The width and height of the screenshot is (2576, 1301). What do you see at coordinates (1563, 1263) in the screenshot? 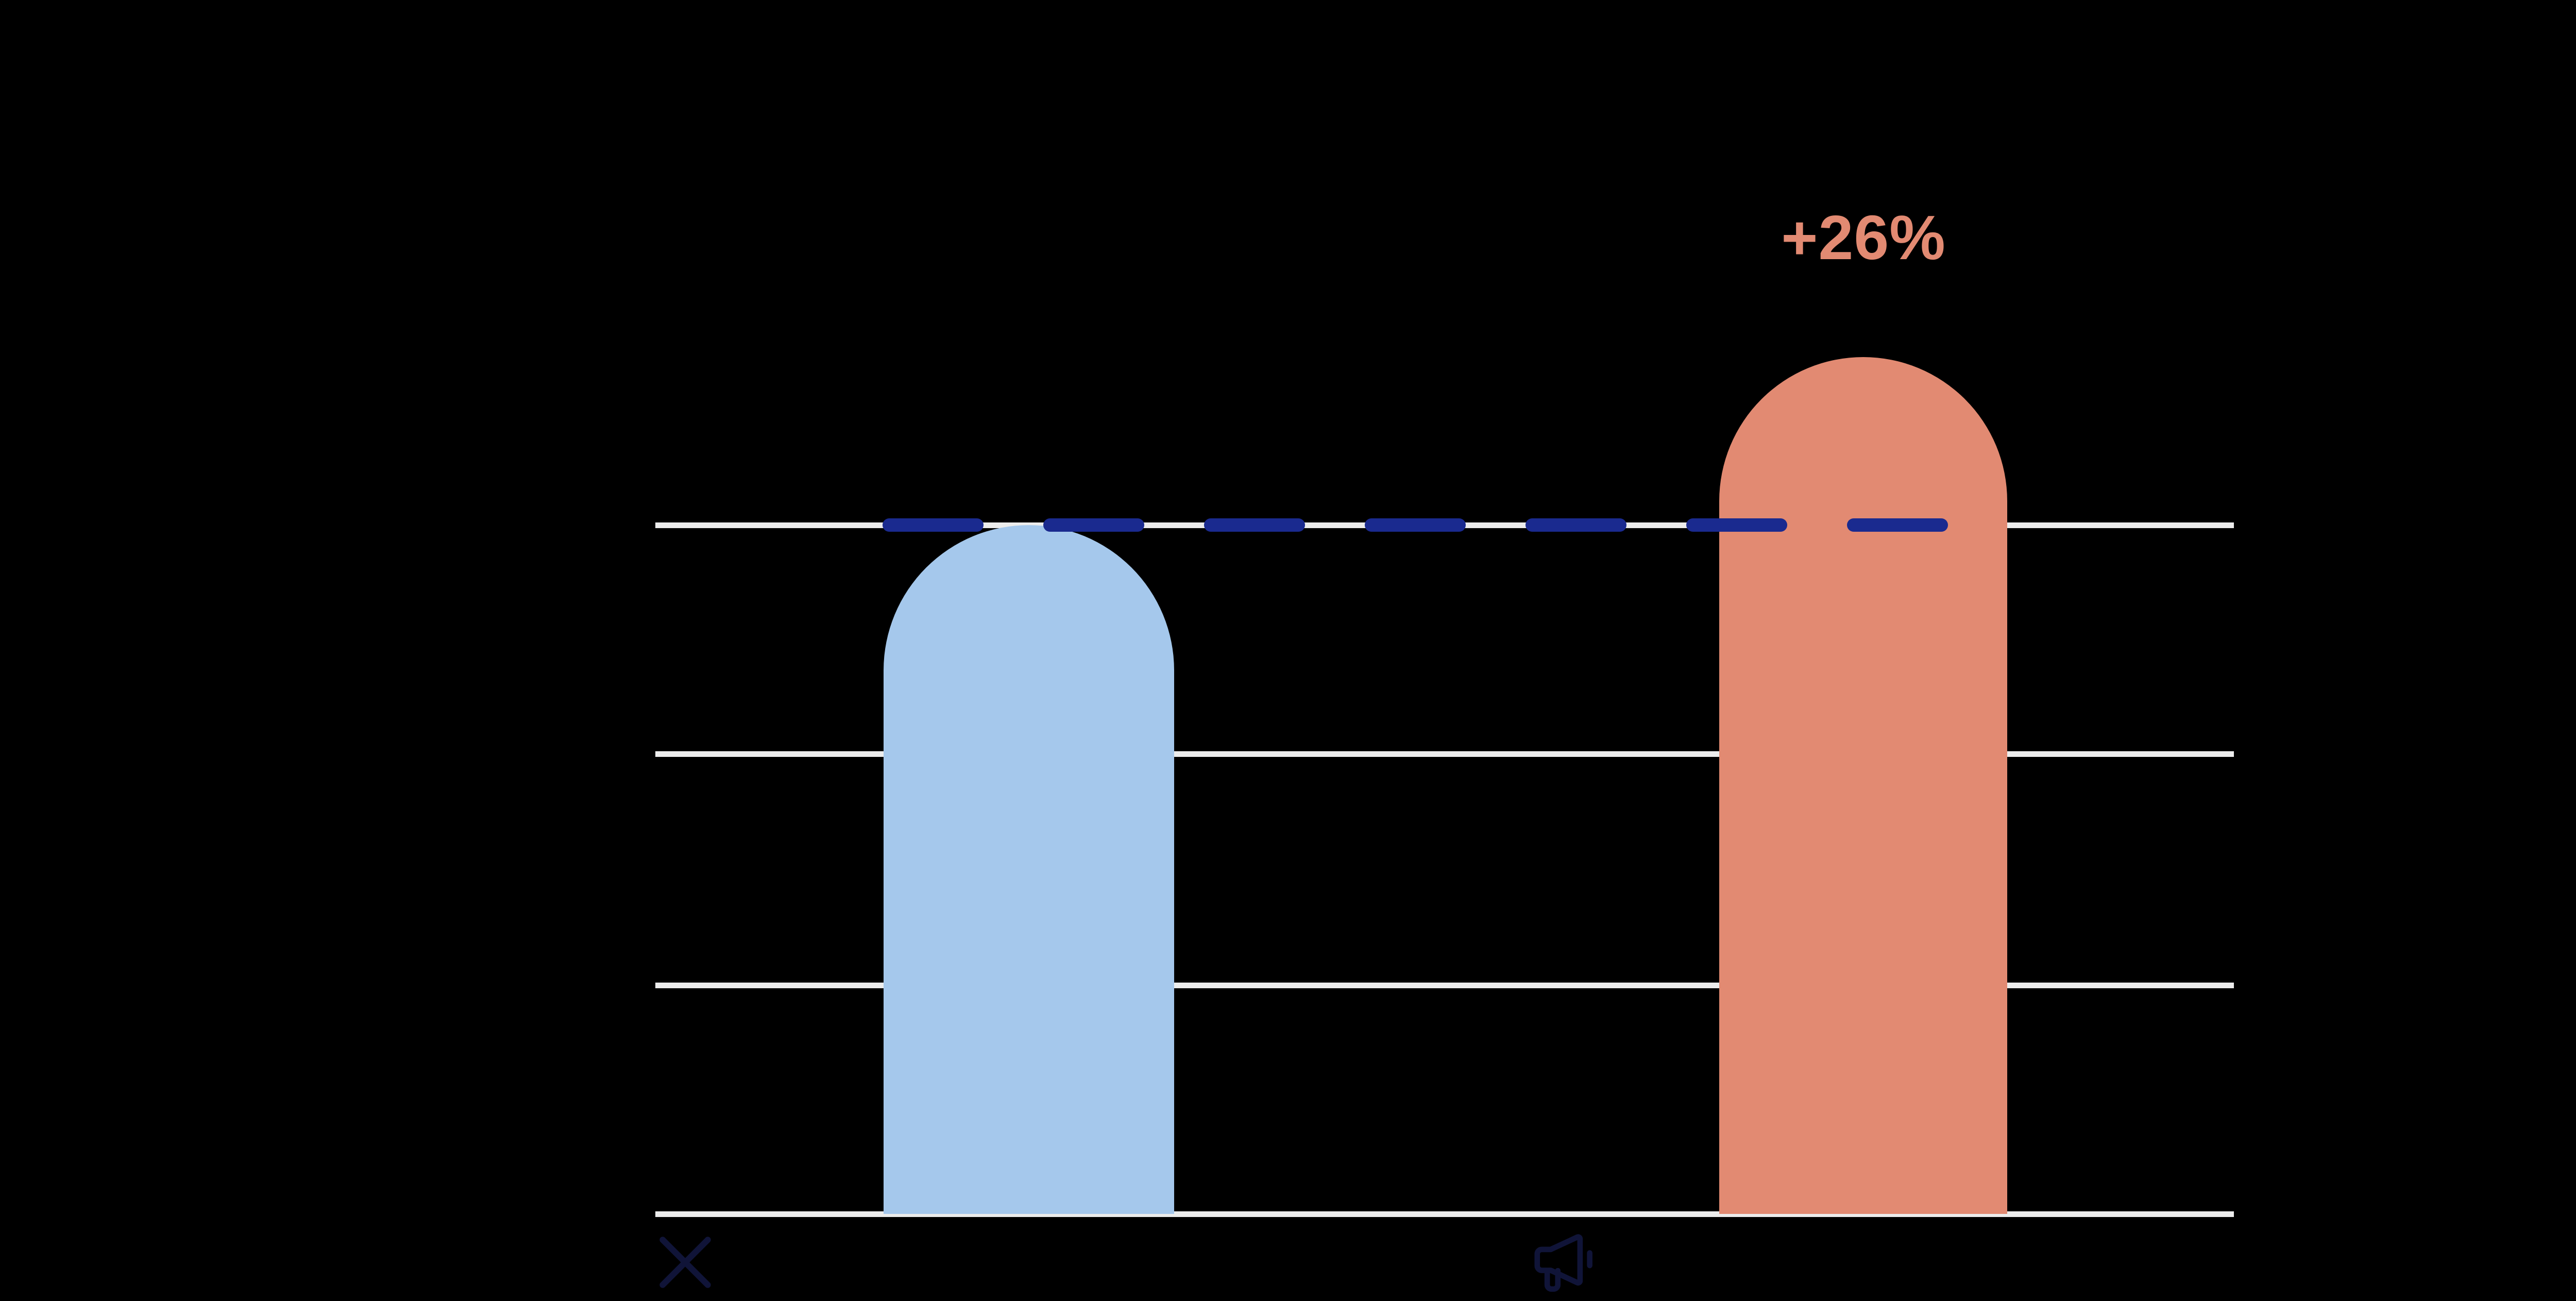
I see `megaphone-icon-glyph` at bounding box center [1563, 1263].